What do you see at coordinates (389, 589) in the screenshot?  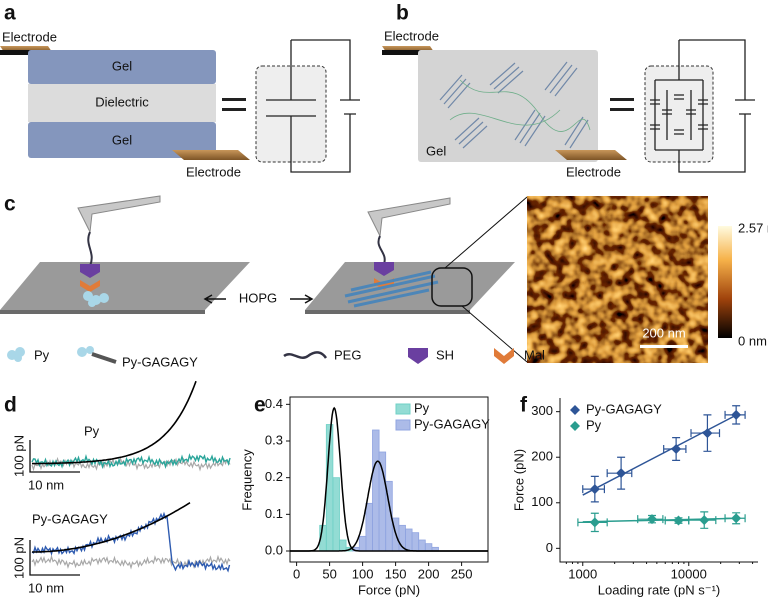 I see `x-axis-label: Force (pN)` at bounding box center [389, 589].